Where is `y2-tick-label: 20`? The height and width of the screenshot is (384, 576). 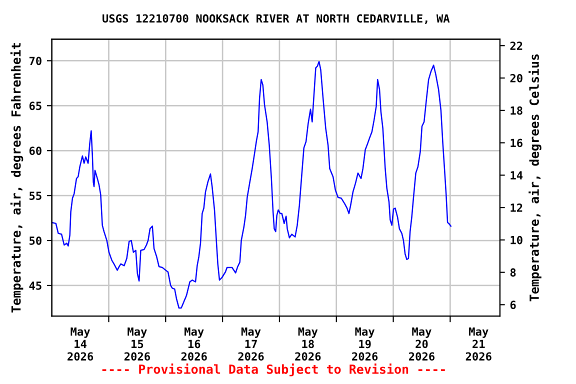
y2-tick-label: 20 is located at coordinates (516, 78).